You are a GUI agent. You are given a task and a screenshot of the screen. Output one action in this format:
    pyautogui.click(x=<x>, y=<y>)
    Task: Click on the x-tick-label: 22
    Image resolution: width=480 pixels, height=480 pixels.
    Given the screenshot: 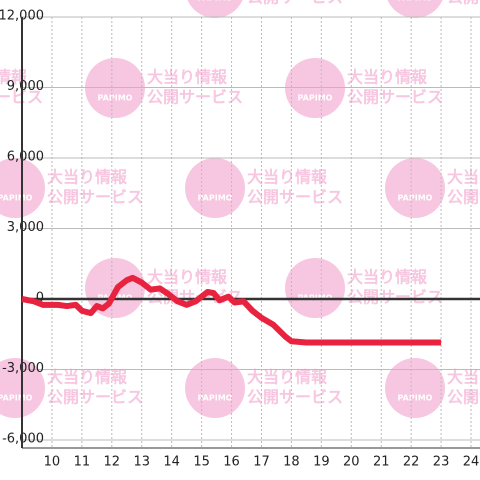 What is the action you would take?
    pyautogui.click(x=411, y=462)
    